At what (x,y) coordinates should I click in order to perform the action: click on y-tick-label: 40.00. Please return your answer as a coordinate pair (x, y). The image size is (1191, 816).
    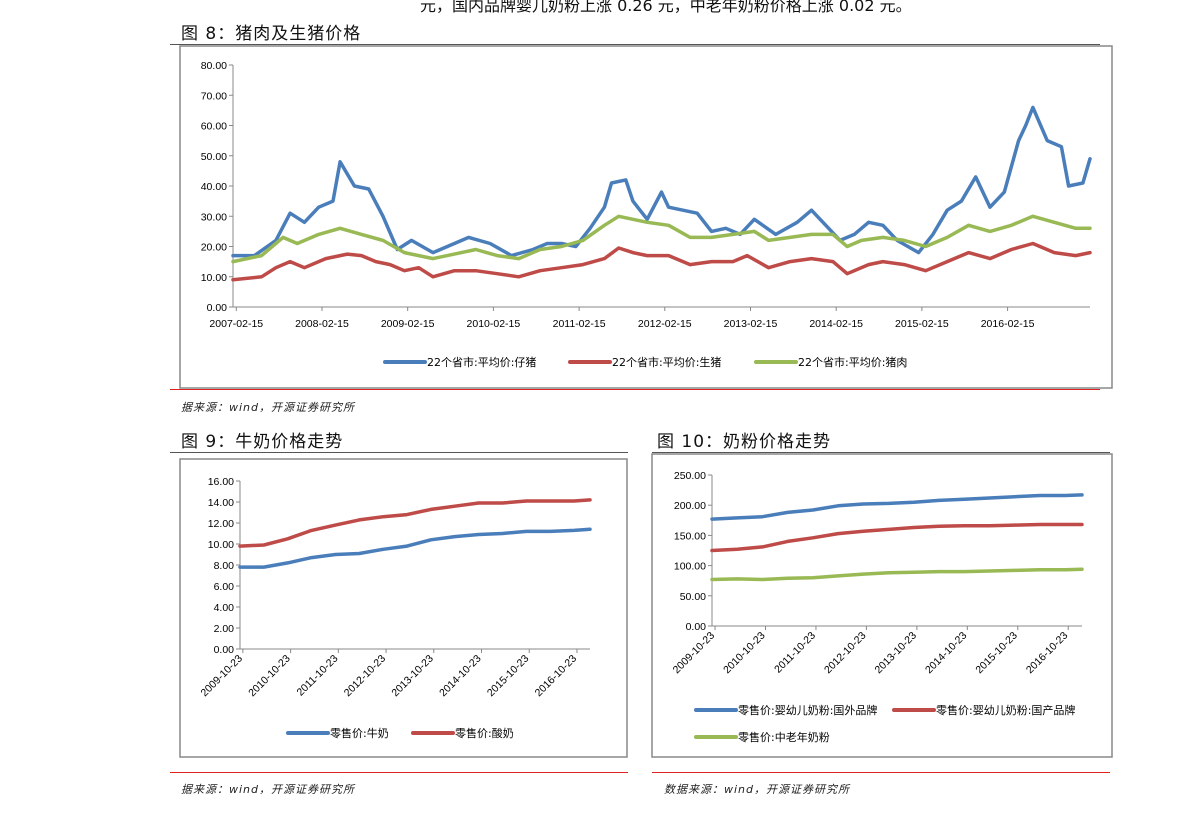
    Looking at the image, I should click on (214, 187).